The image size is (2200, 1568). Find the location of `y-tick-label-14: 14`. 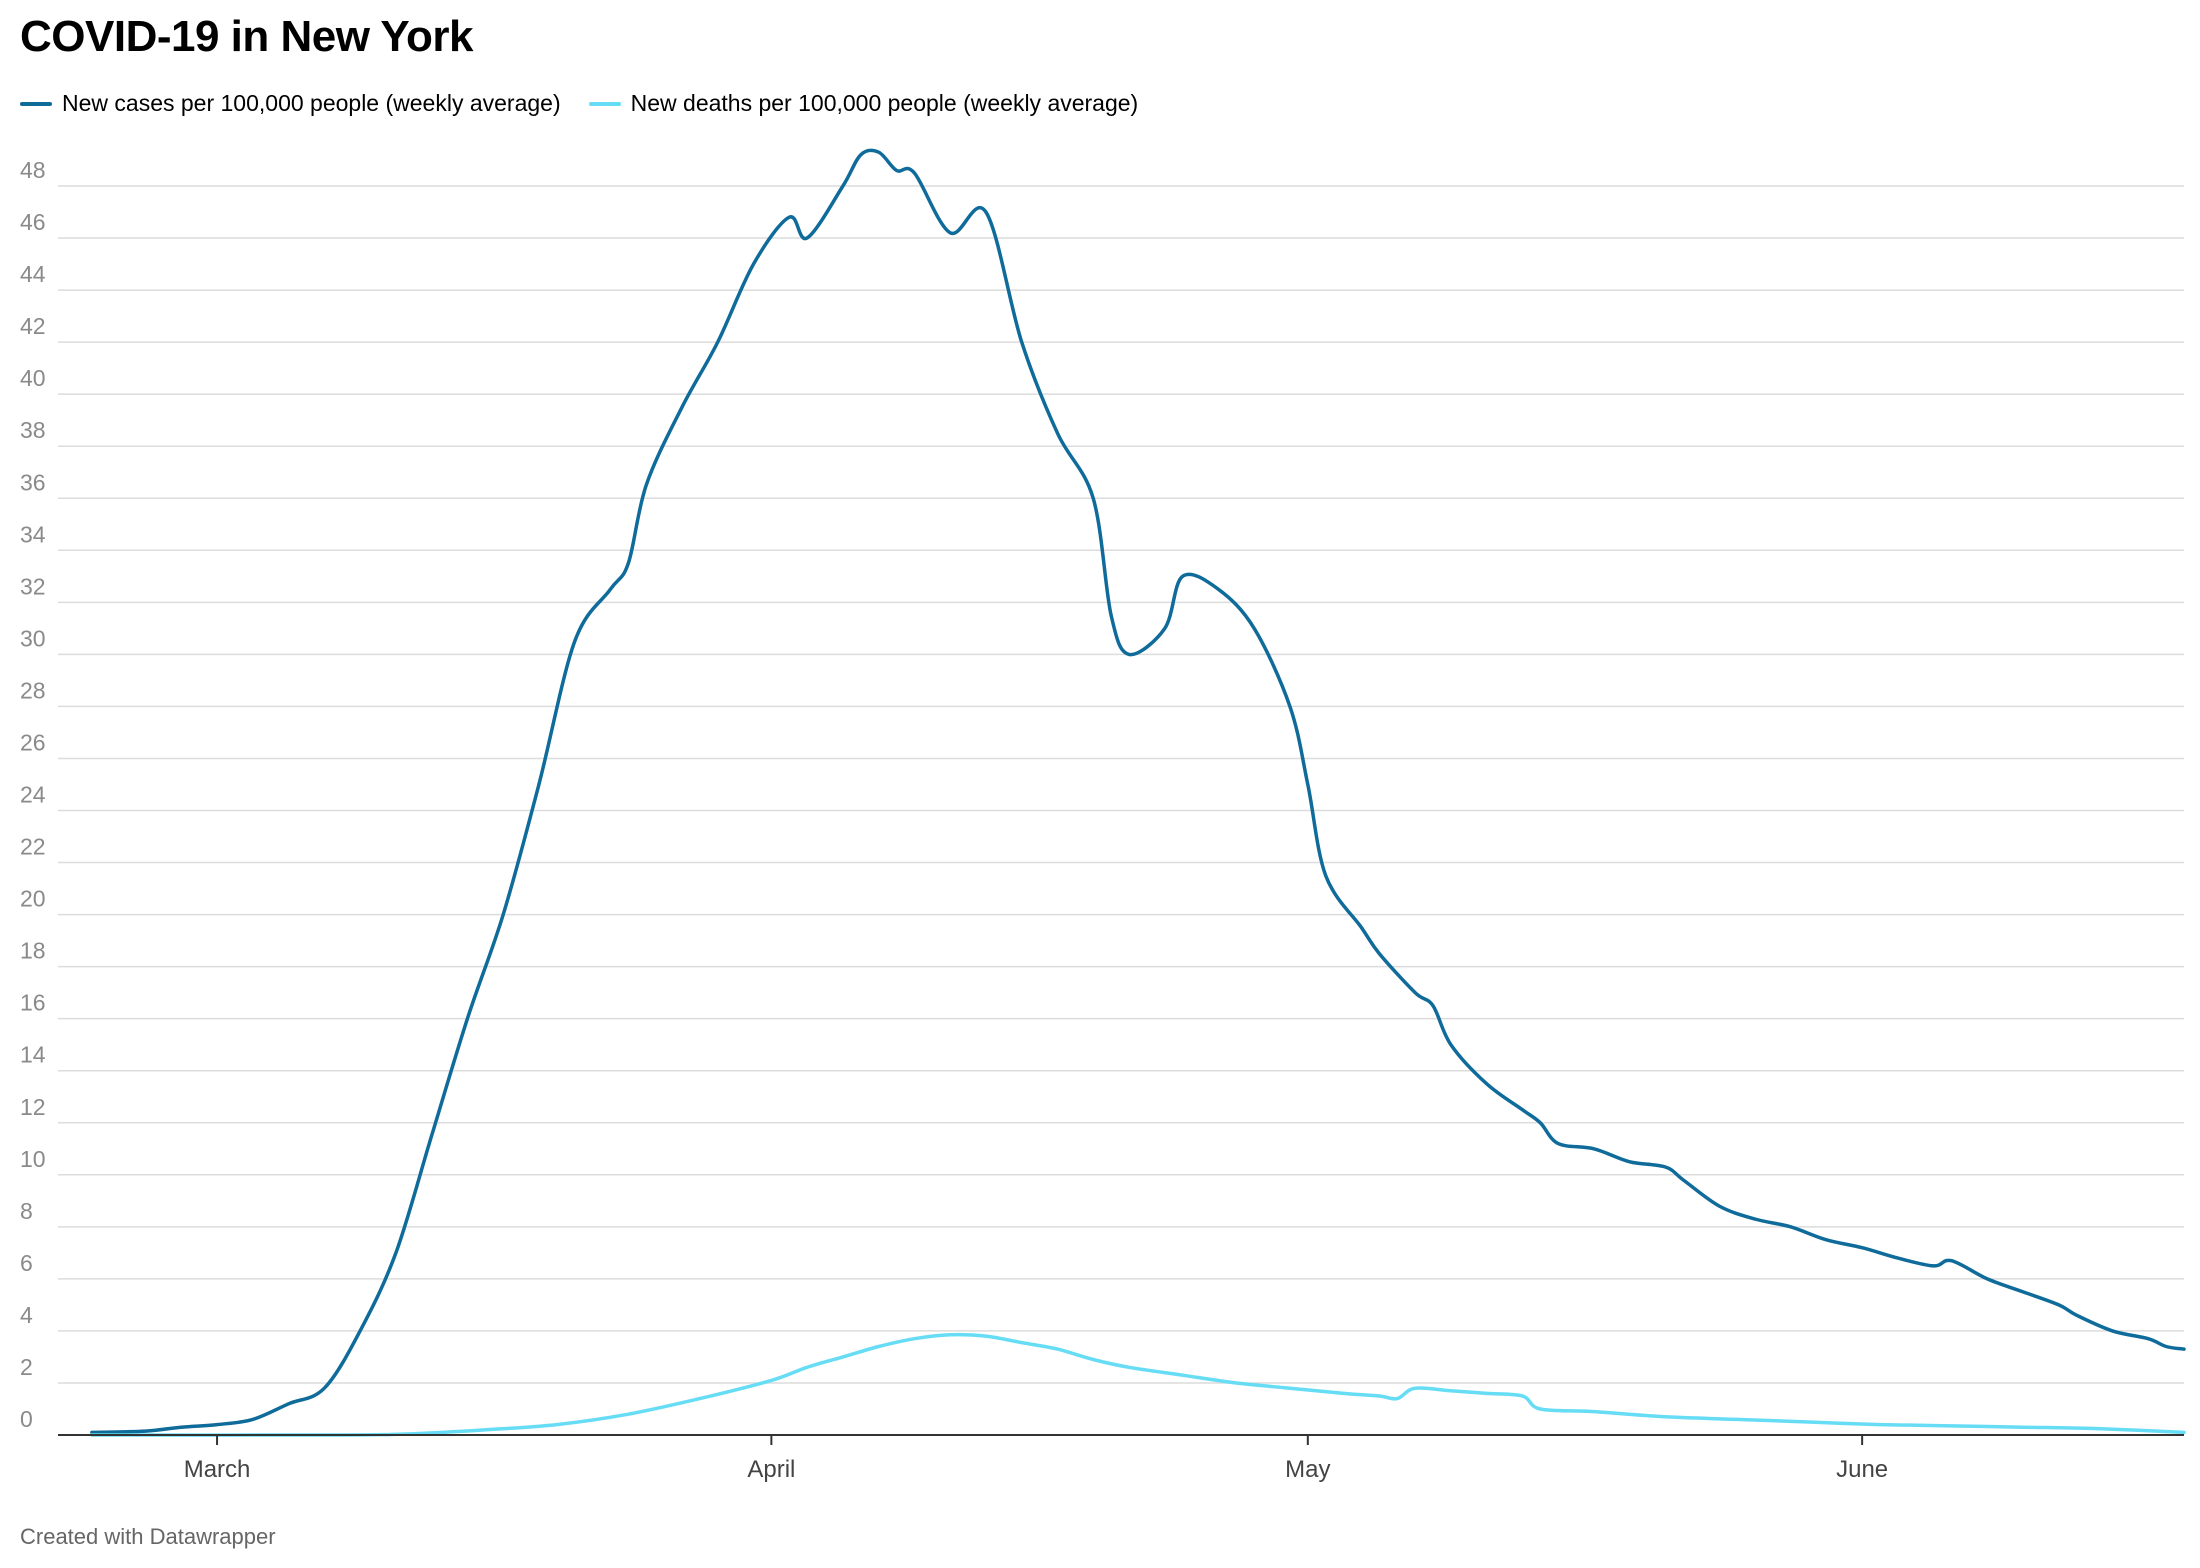

y-tick-label-14: 14 is located at coordinates (33, 1055).